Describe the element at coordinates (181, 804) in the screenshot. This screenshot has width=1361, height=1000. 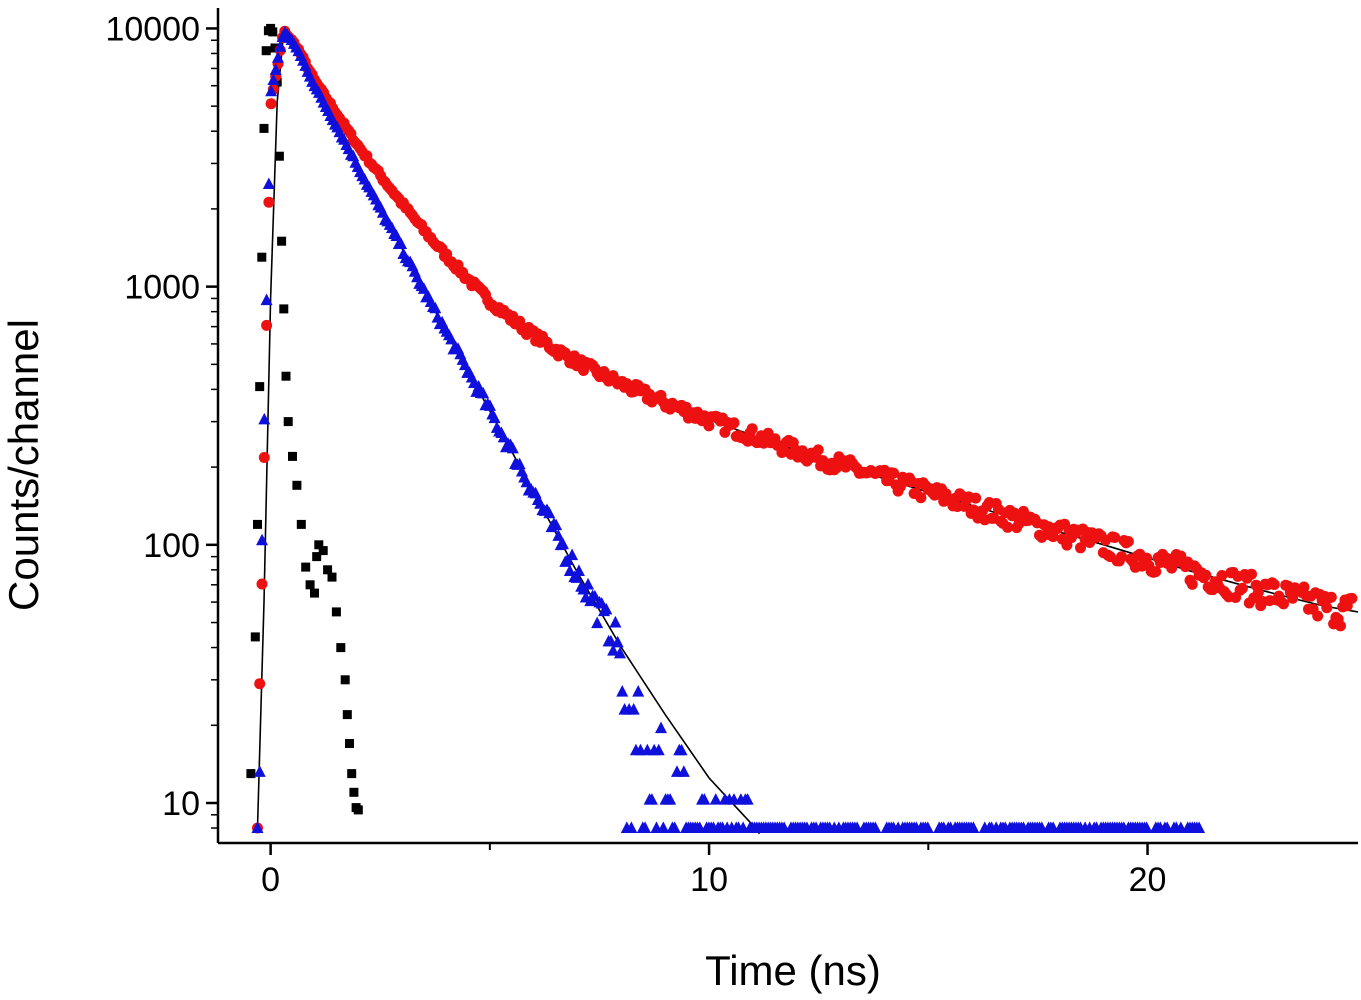
I see `y-tick-label: 10` at that location.